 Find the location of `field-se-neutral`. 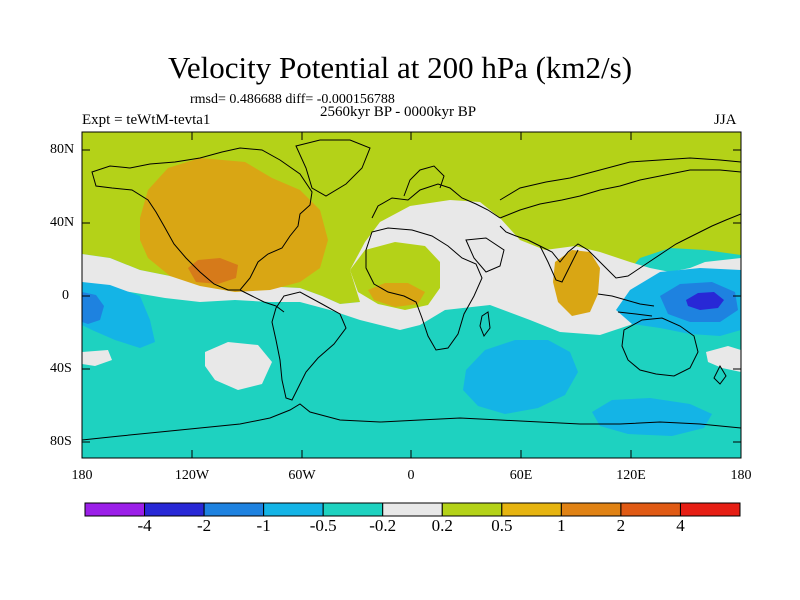

field-se-neutral is located at coordinates (723, 359).